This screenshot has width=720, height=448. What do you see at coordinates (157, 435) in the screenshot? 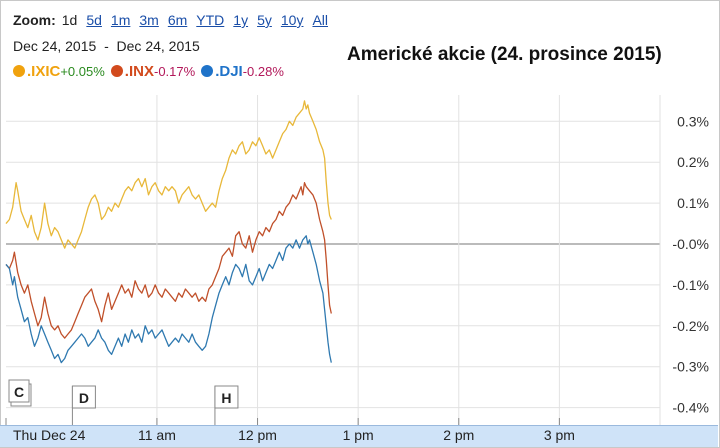
I see `x-tick-label: 11 am` at bounding box center [157, 435].